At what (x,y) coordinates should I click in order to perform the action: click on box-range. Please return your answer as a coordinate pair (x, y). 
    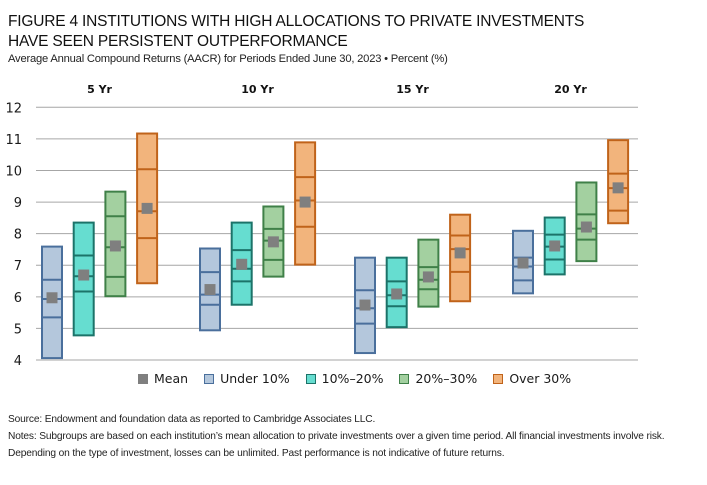
    Looking at the image, I should click on (618, 182).